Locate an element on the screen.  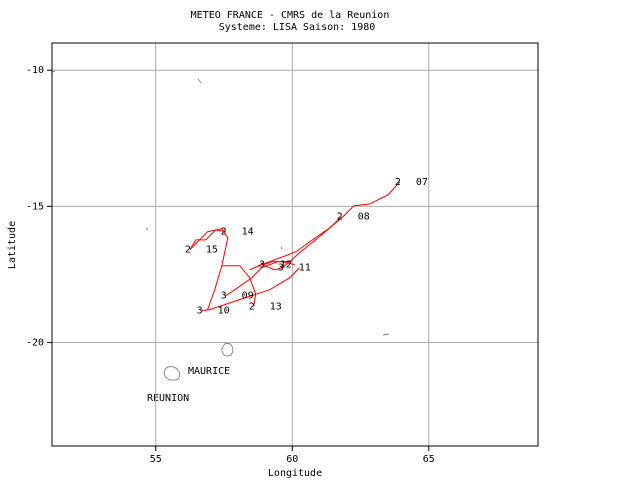
track-label: 12 is located at coordinates (286, 265).